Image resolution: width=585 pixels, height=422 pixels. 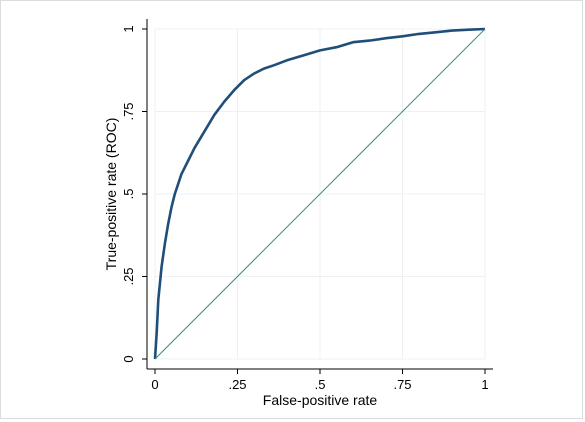 I want to click on y-tick-label-4: 1, so click(x=128, y=28).